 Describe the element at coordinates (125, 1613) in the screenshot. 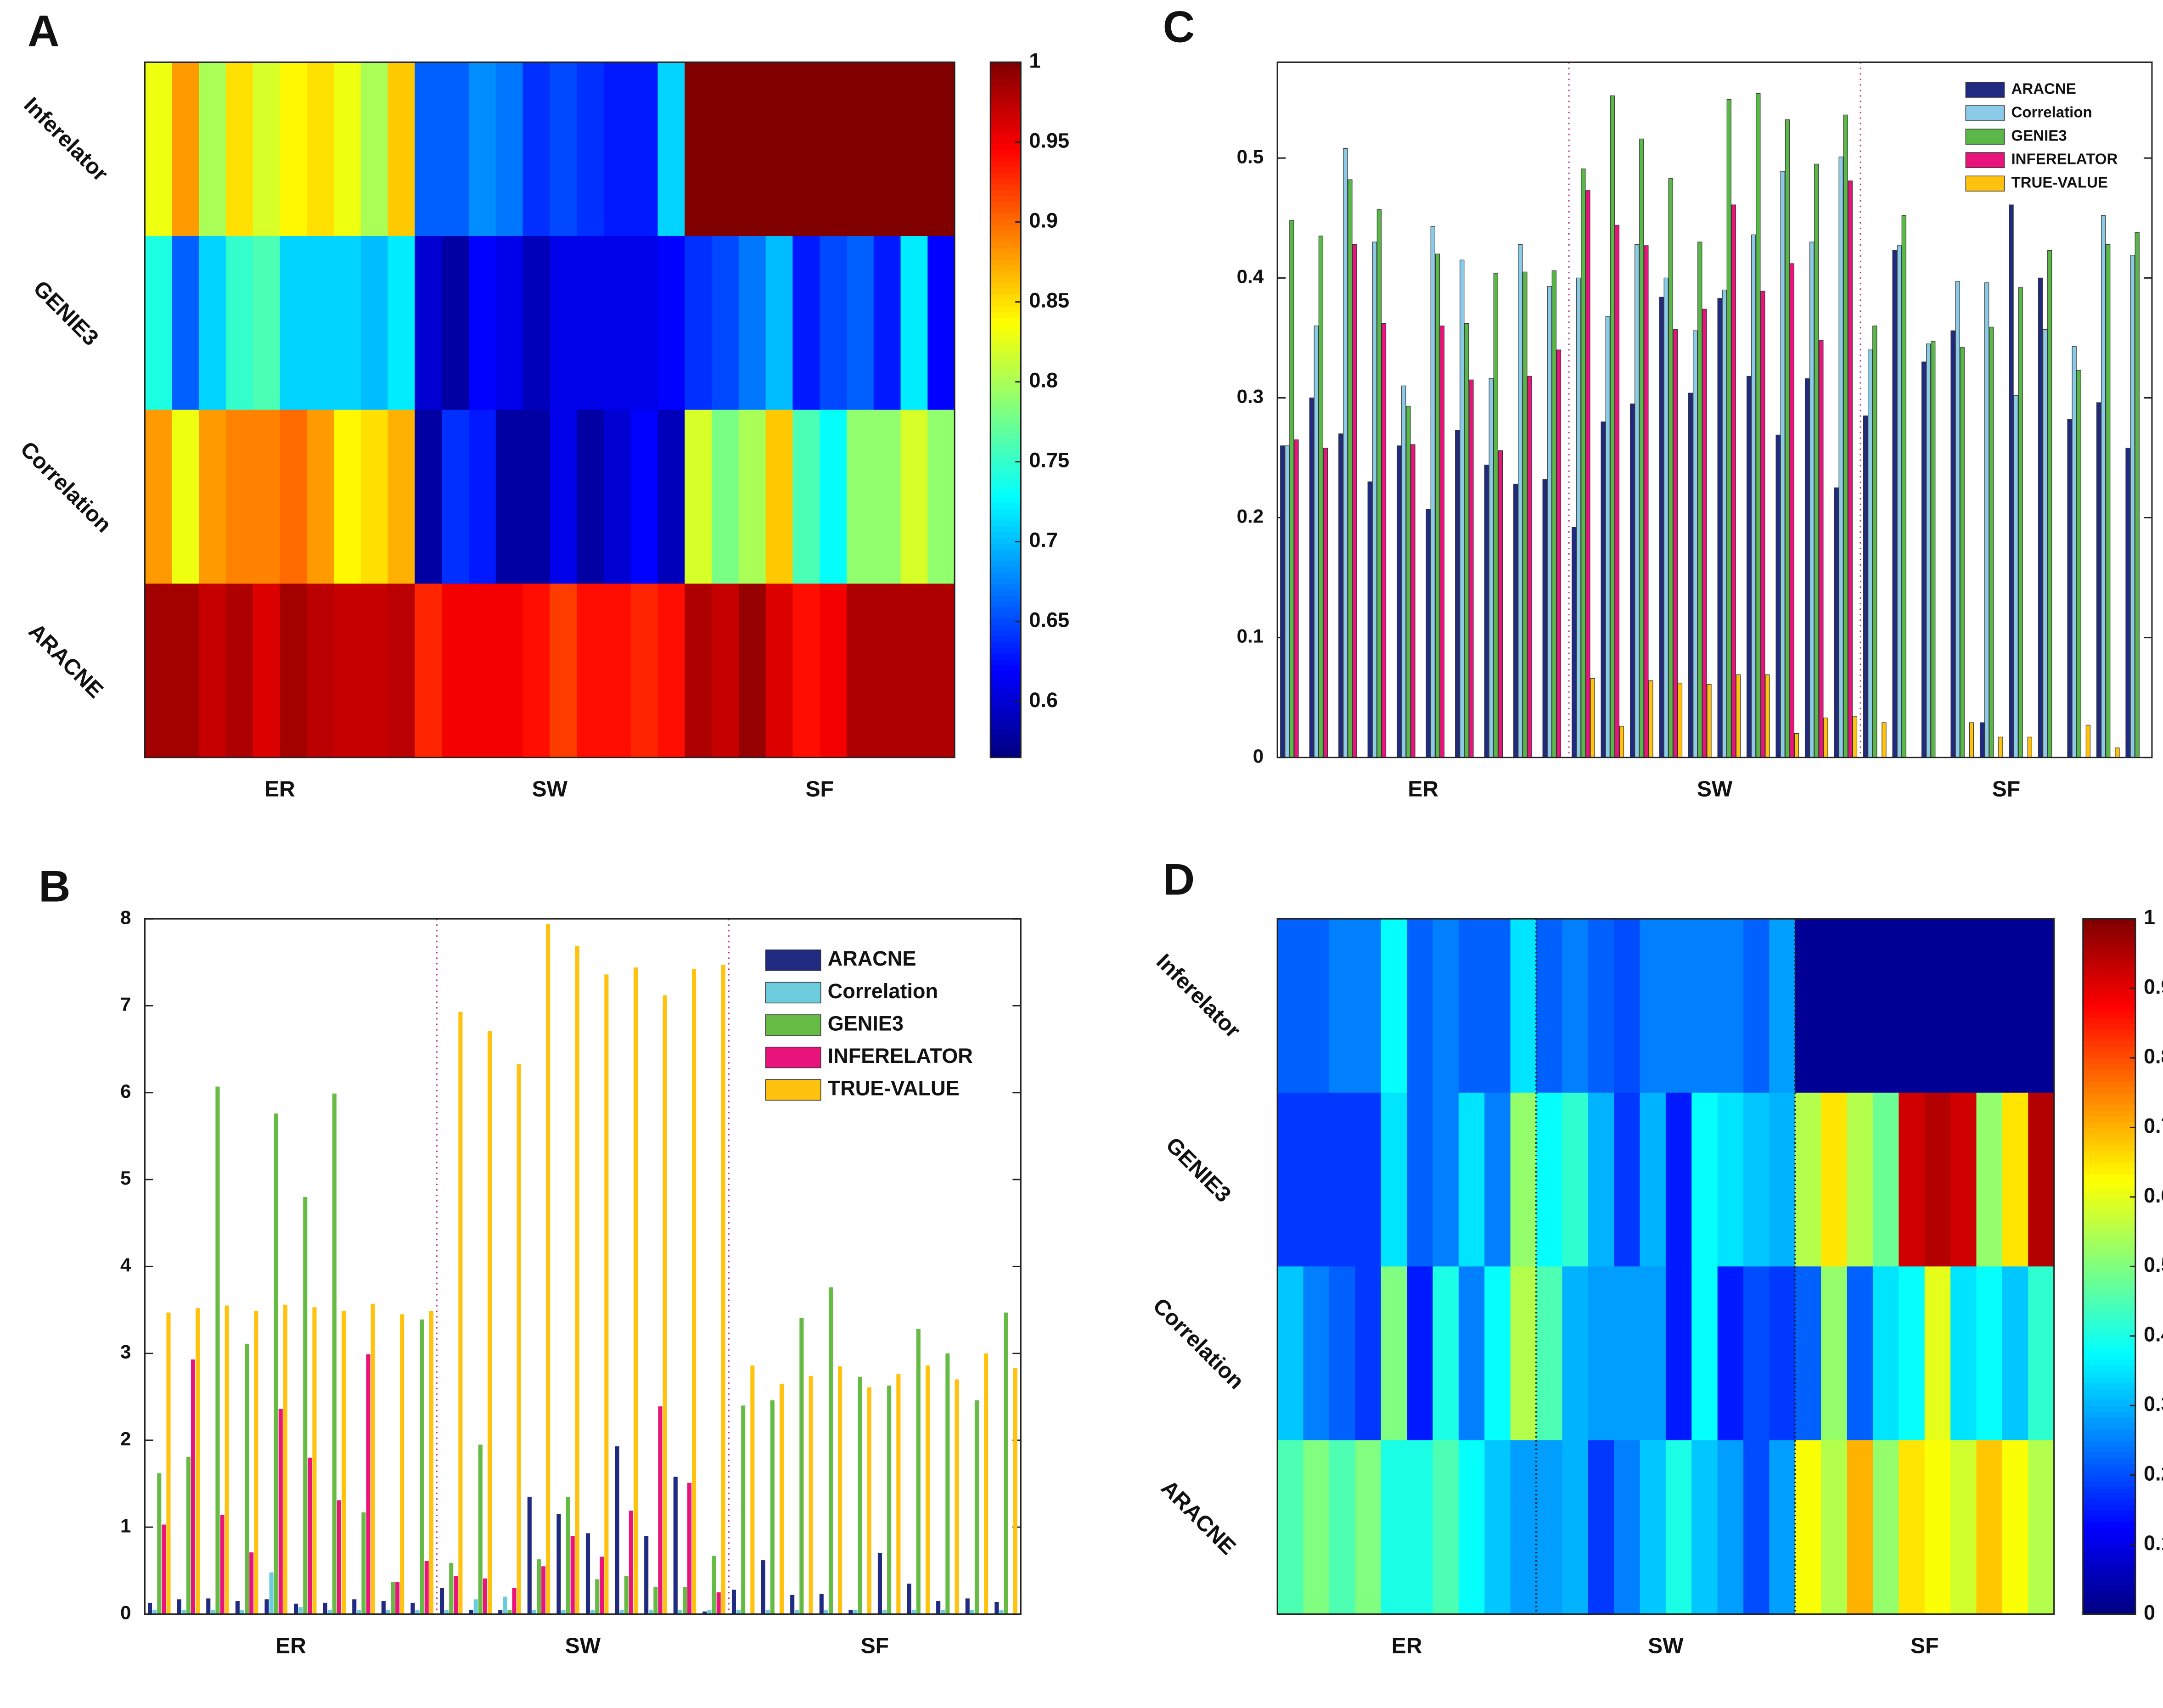

I see `y-tick-label: 0` at that location.